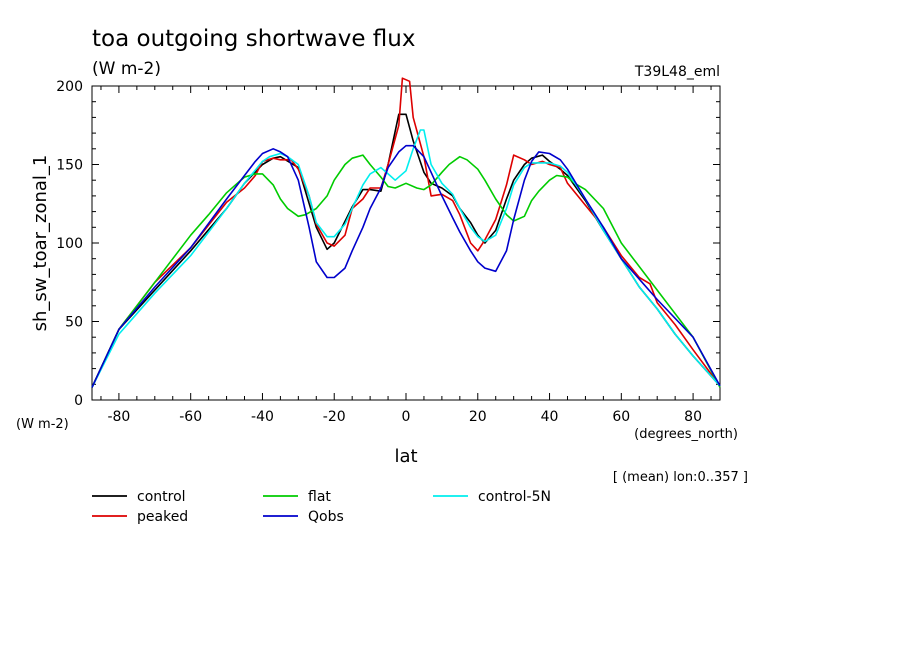 This screenshot has width=904, height=654. What do you see at coordinates (550, 417) in the screenshot?
I see `x-tick-label: 40` at bounding box center [550, 417].